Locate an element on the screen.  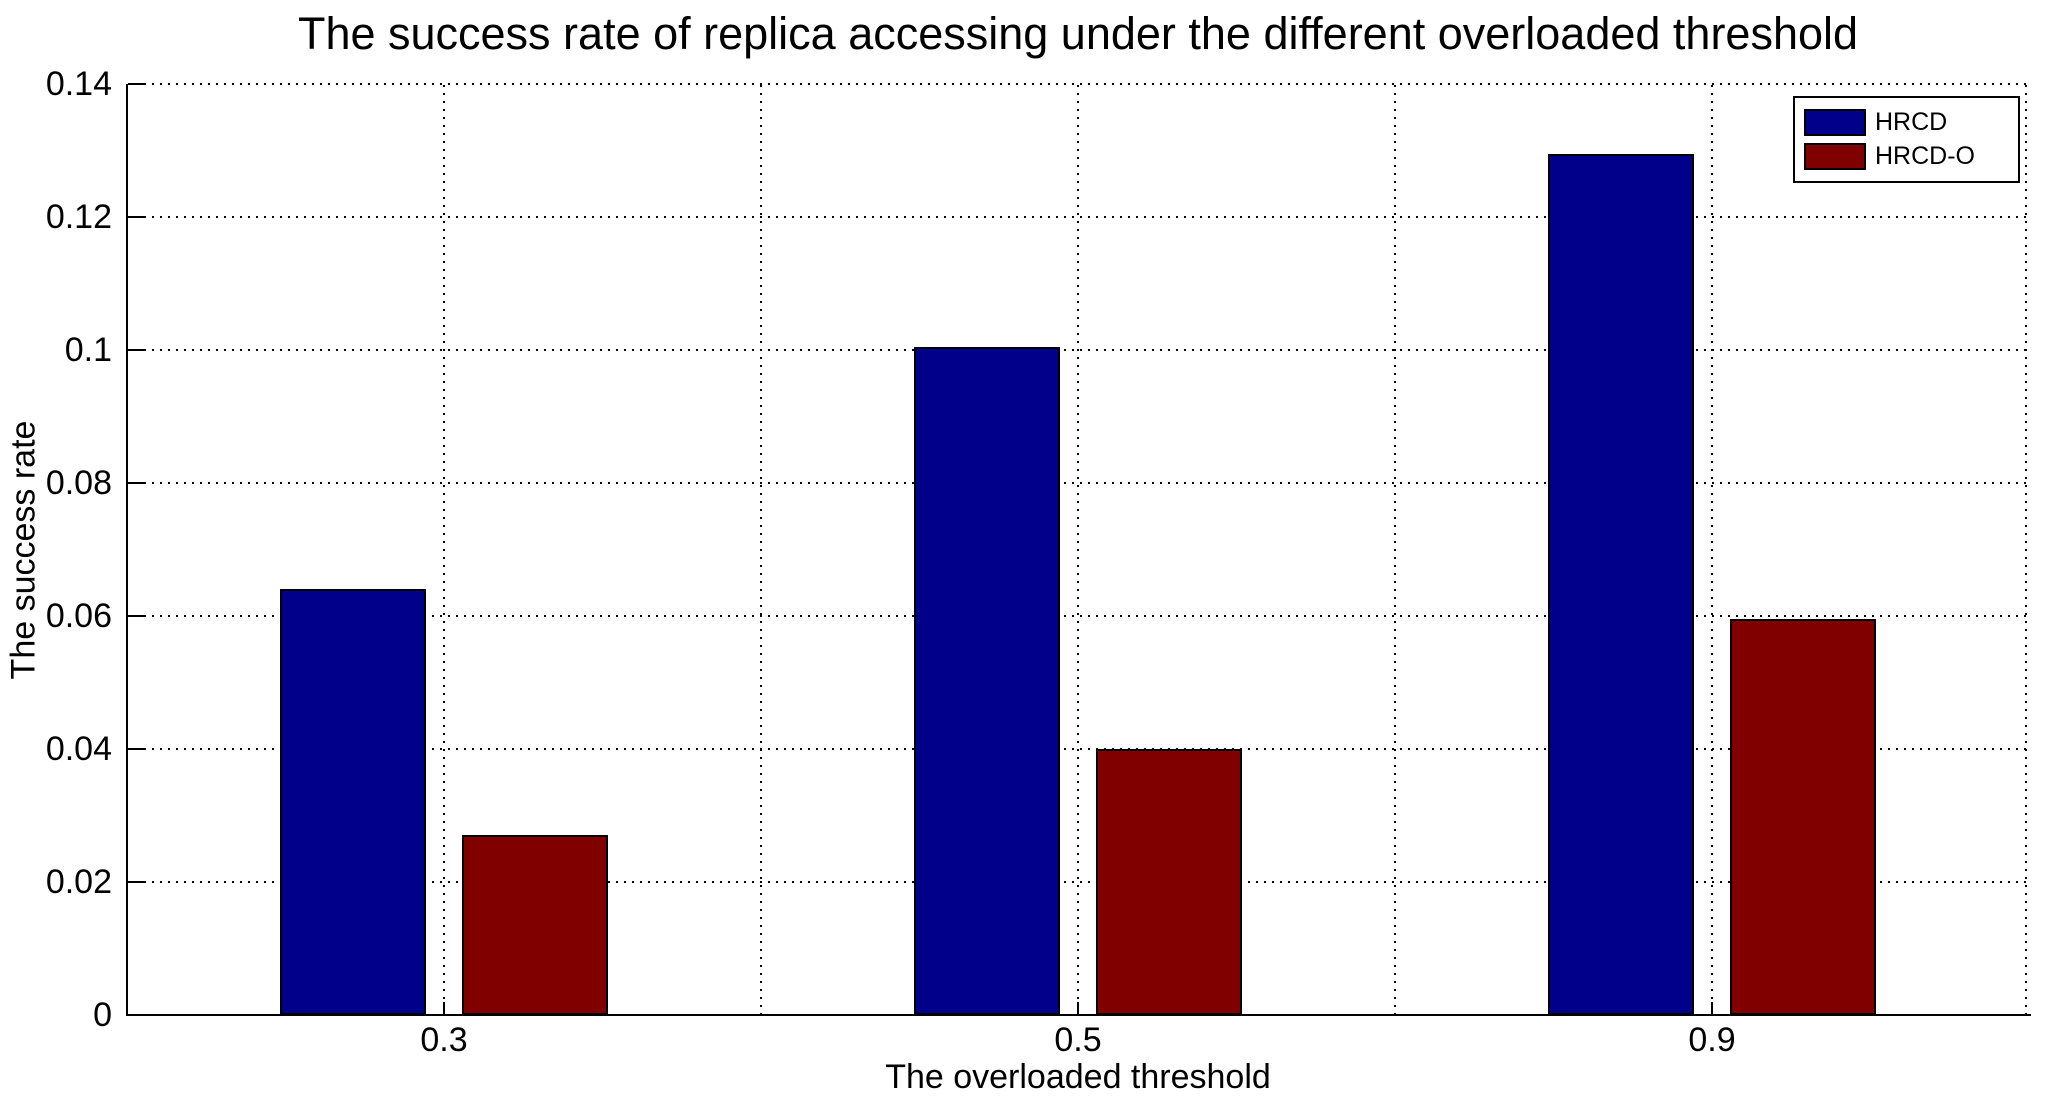
y-tick-label: 0.06 is located at coordinates (78, 616).